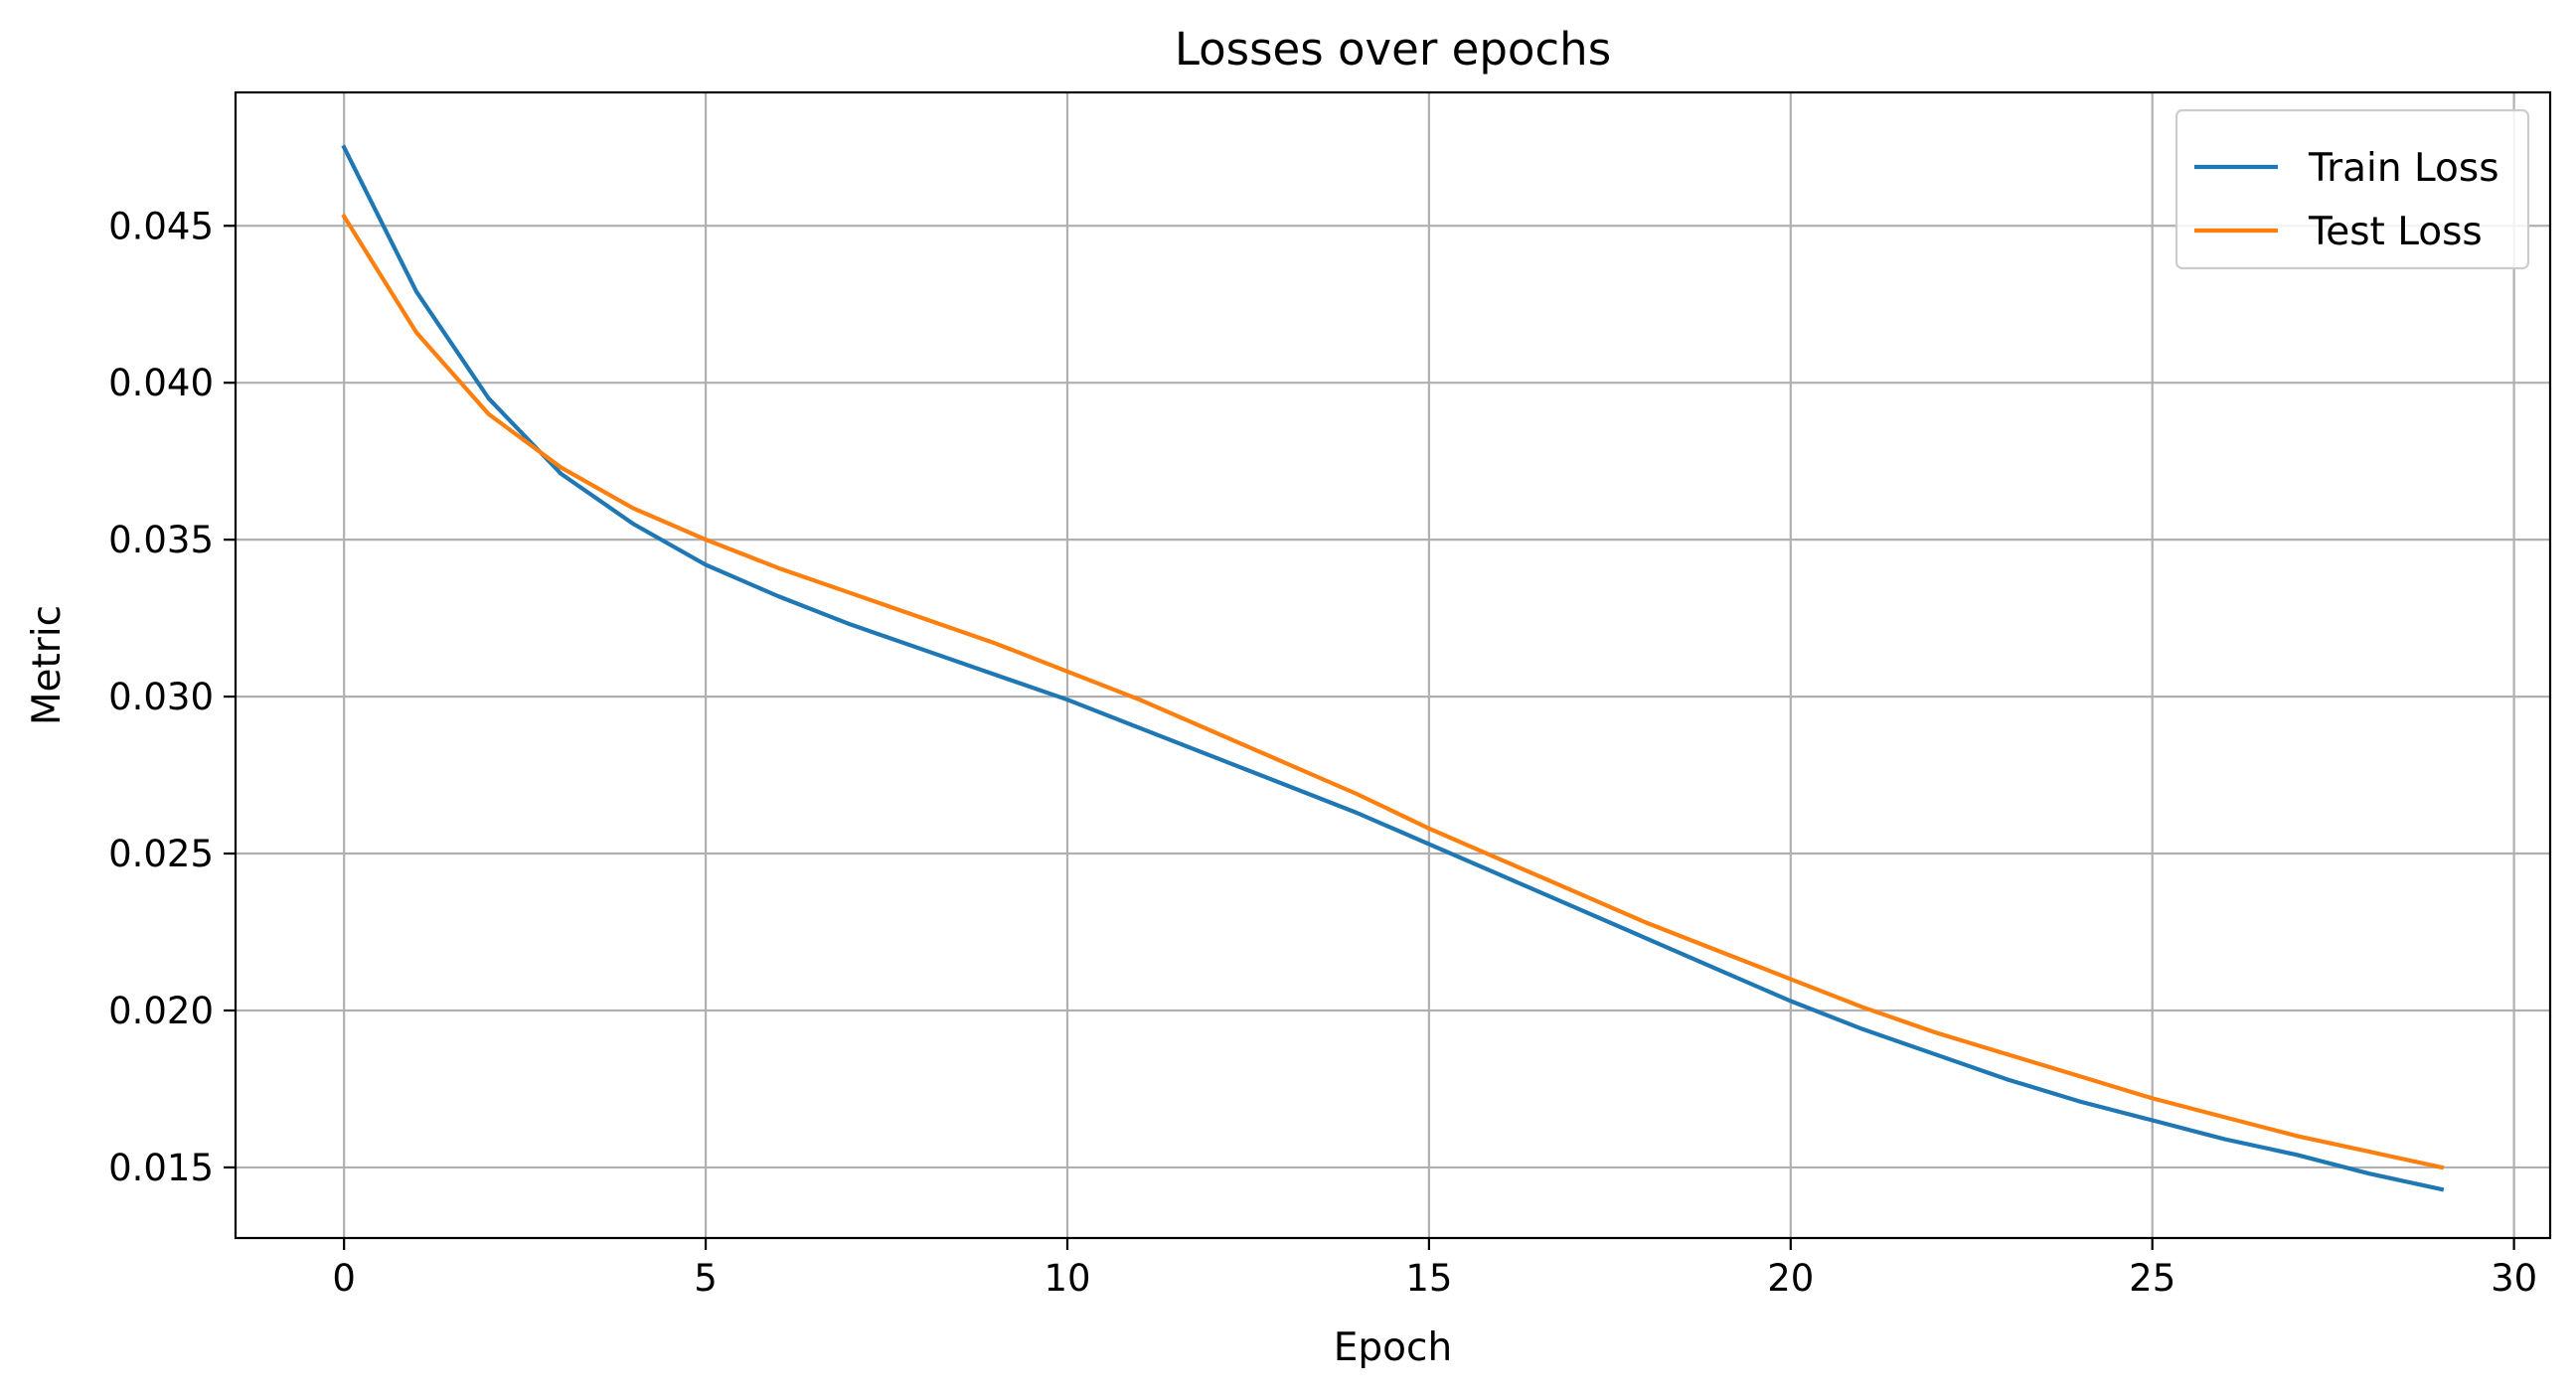 This screenshot has height=1398, width=2576. I want to click on legend-label-train-loss: Train Loss, so click(2403, 168).